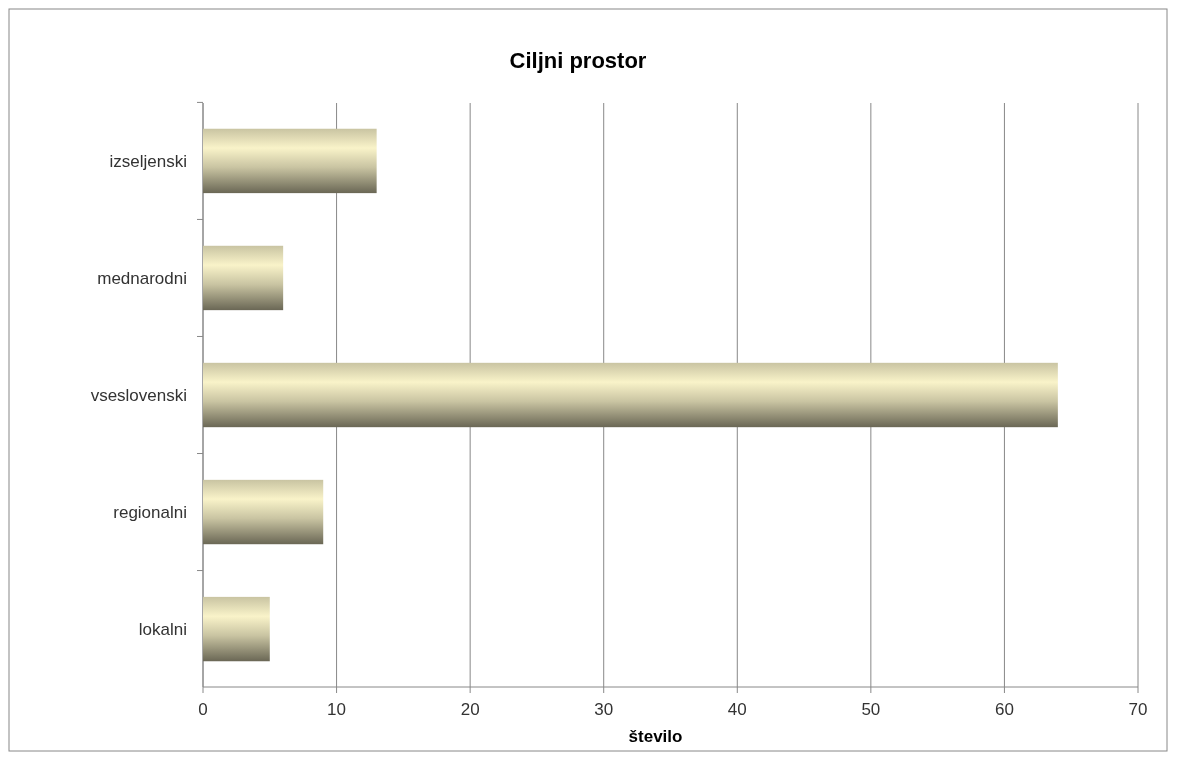 This screenshot has width=1178, height=762. What do you see at coordinates (871, 709) in the screenshot?
I see `x-tick-label: 50` at bounding box center [871, 709].